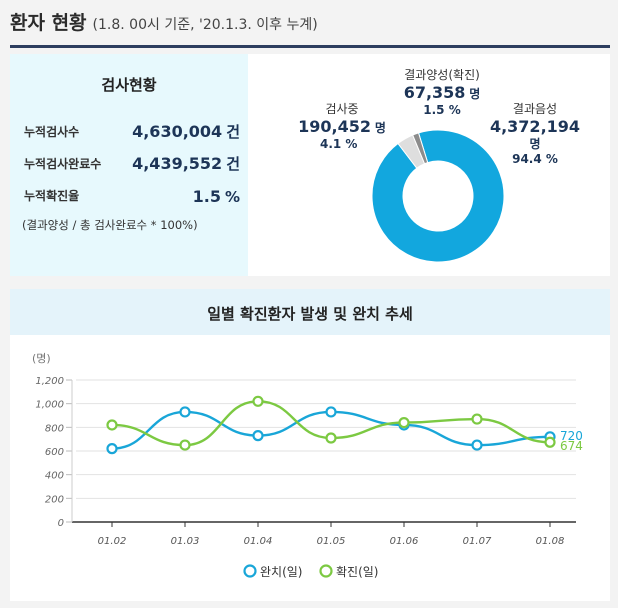 The width and height of the screenshot is (618, 608). I want to click on donut-label-in-progress: 검사중 190,452 명 4.1 %, so click(342, 127).